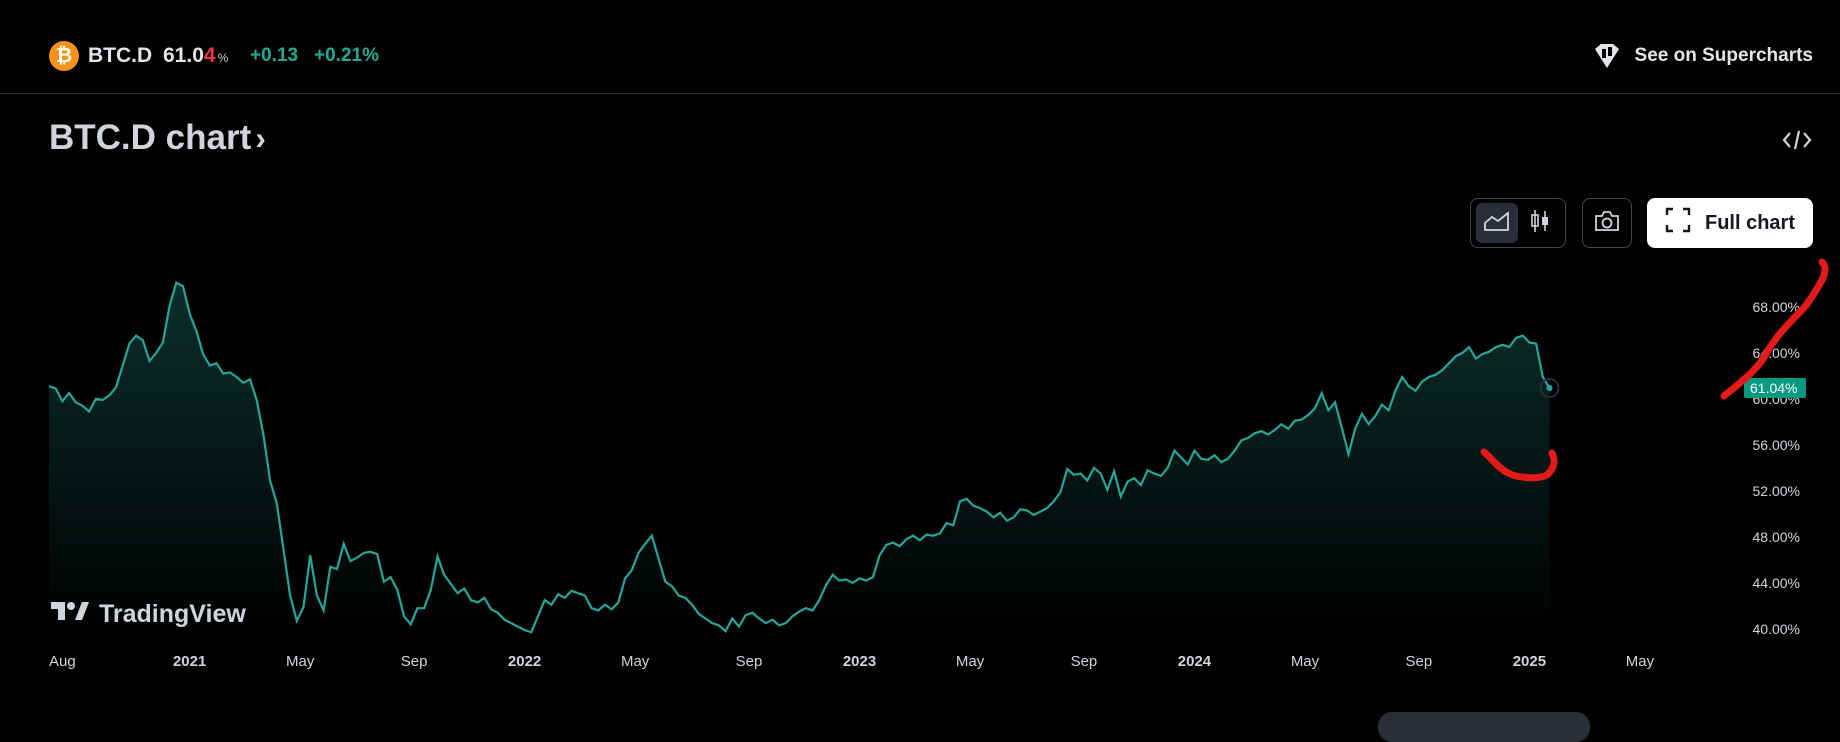 The image size is (1840, 742). Describe the element at coordinates (1519, 465) in the screenshot. I see `annotation-smile-stroke` at that location.